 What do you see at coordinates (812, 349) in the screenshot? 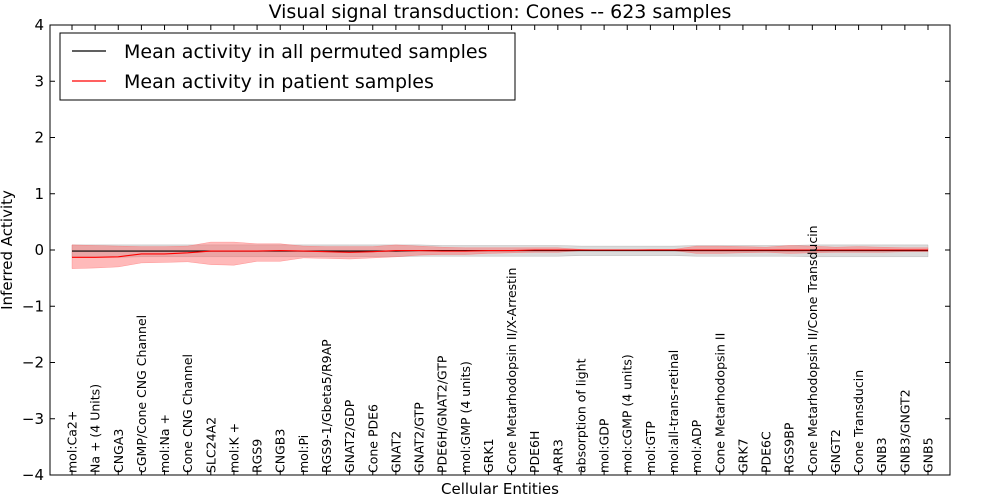
I see `x-category-label: Cone Metarhodopsin II/Cone Transducin` at bounding box center [812, 349].